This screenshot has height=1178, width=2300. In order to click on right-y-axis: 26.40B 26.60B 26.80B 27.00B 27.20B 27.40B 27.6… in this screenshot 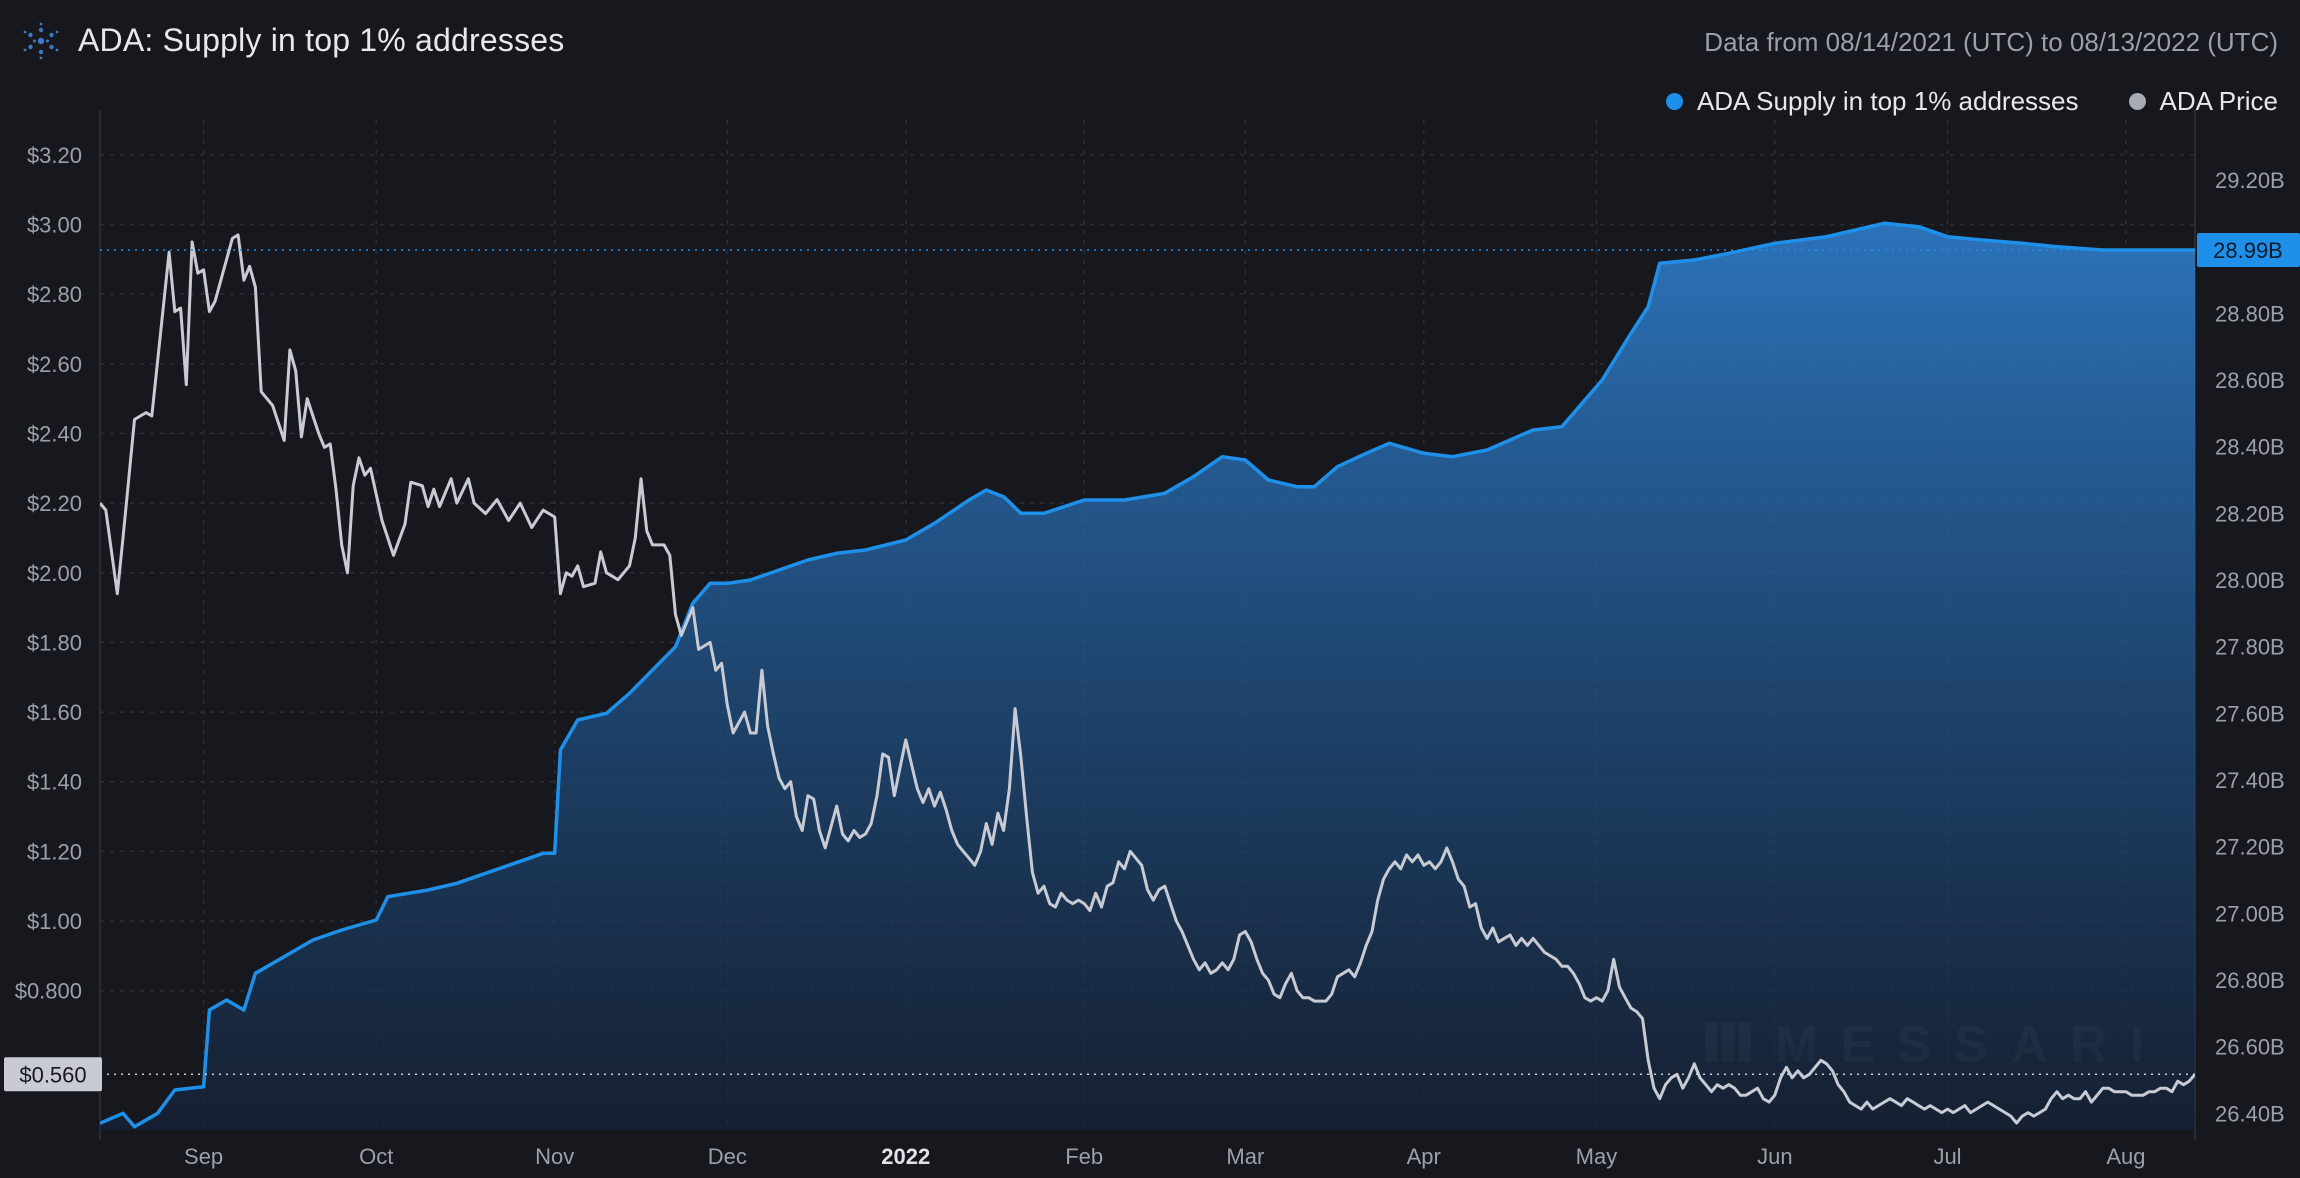, I will do `click(2248, 647)`.